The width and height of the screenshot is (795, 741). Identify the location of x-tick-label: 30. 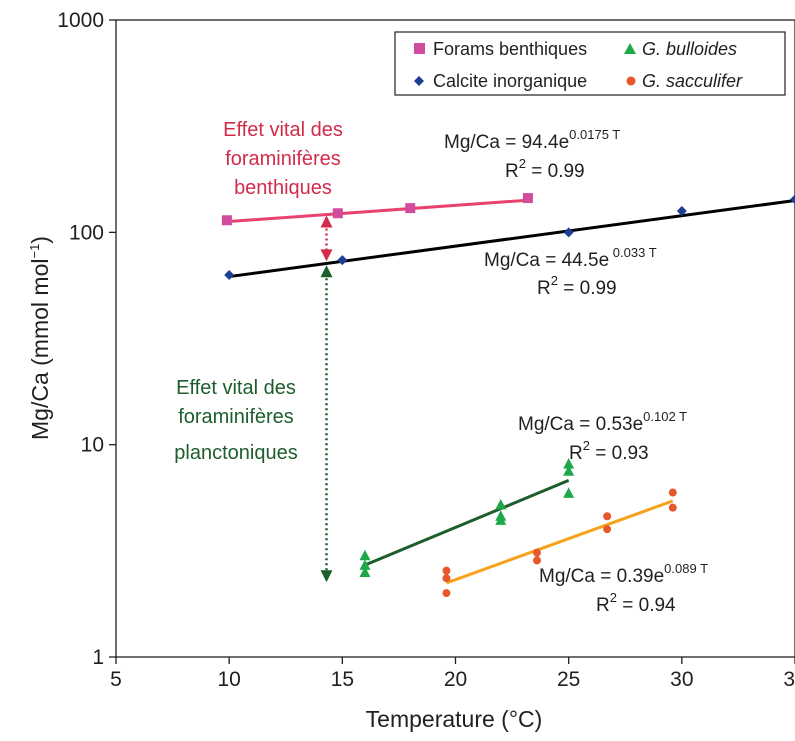
(681, 679).